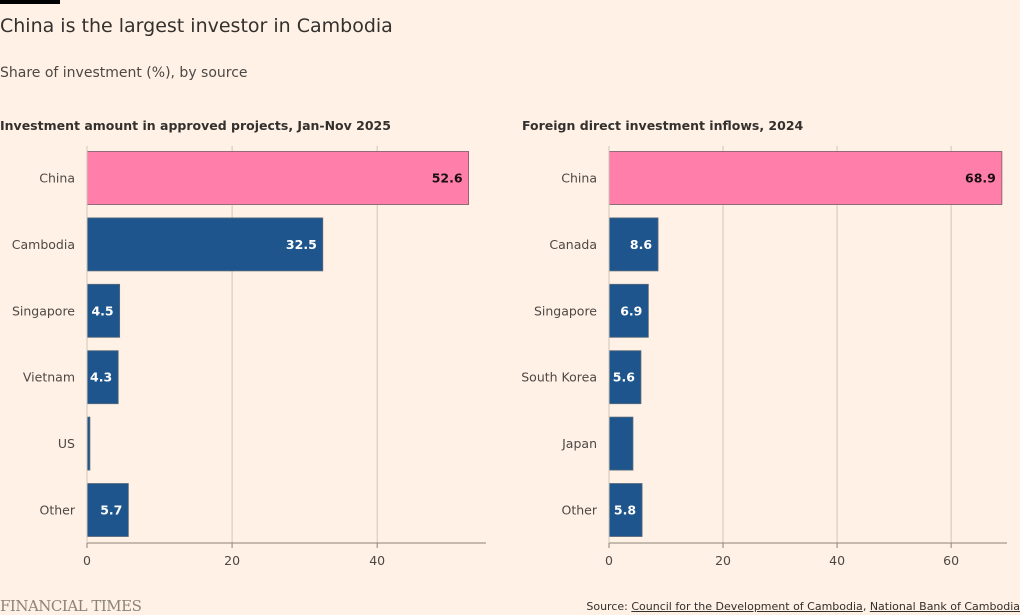  What do you see at coordinates (30, 2) in the screenshot?
I see `ft-top-bar` at bounding box center [30, 2].